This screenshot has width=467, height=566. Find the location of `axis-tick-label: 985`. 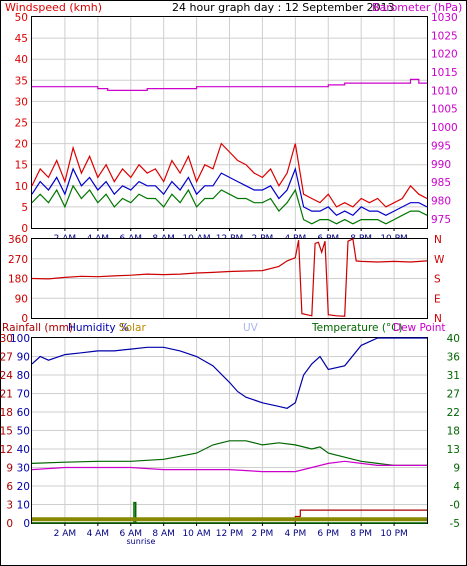

axis-tick-label: 985 is located at coordinates (441, 183).